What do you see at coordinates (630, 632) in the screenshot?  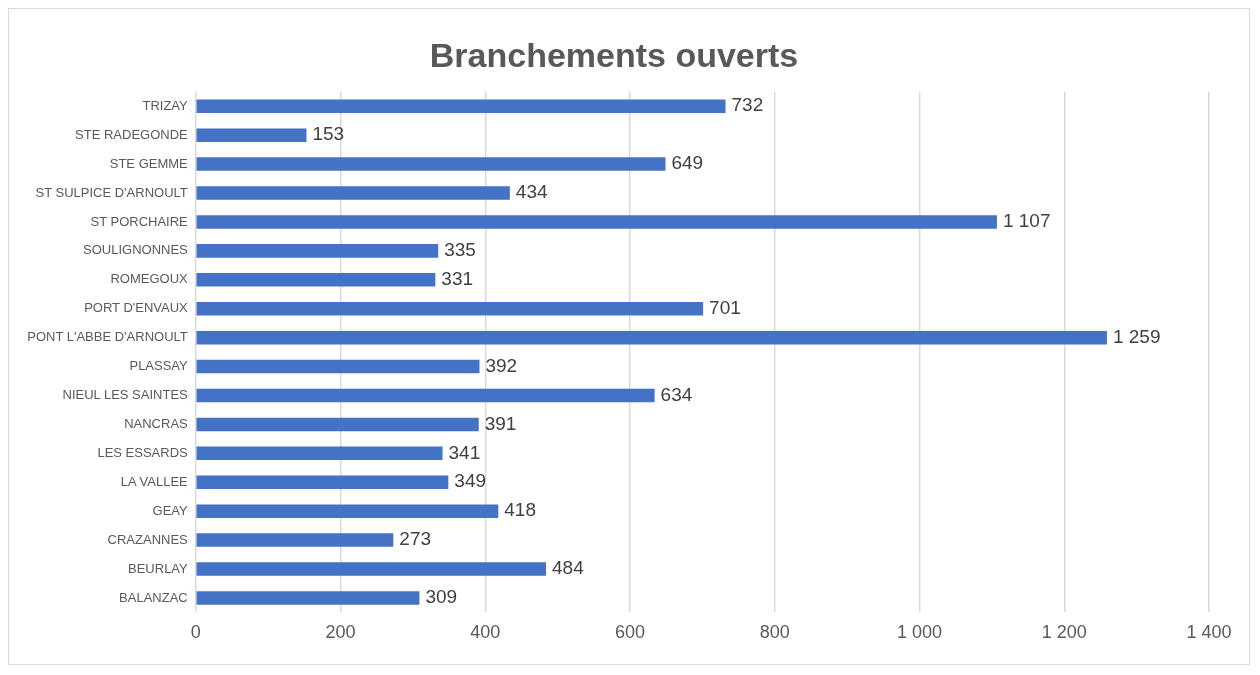 I see `x-tick-label: 600` at bounding box center [630, 632].